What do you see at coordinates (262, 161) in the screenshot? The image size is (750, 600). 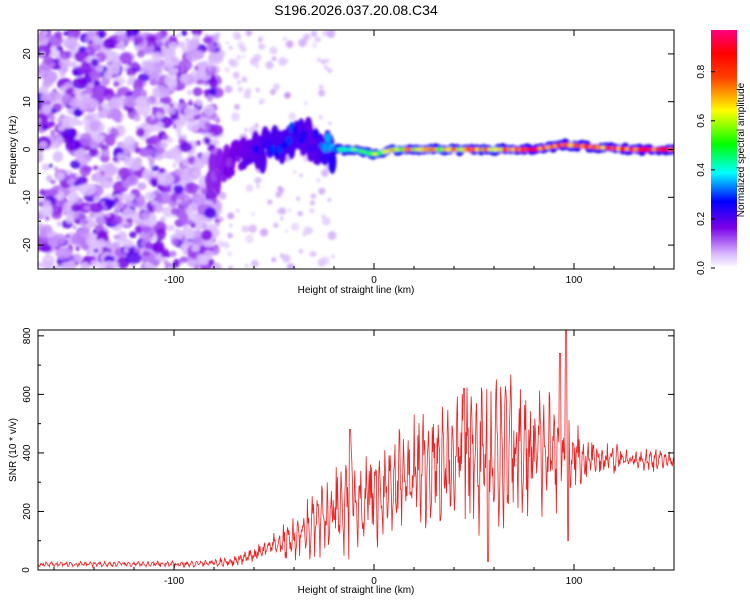 I see `trace-halo` at bounding box center [262, 161].